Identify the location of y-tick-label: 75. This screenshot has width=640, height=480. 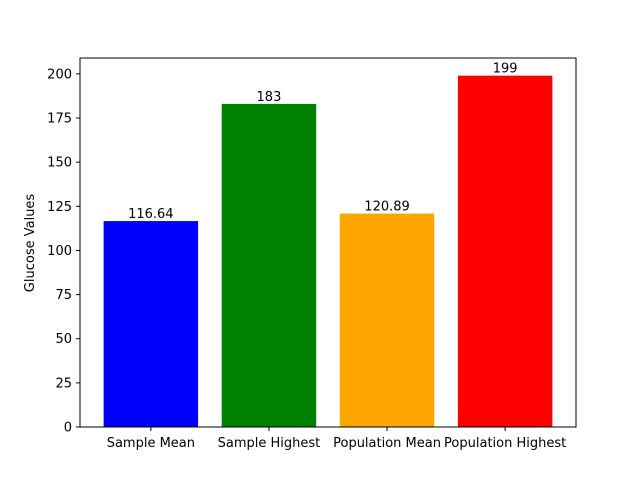
(63, 295).